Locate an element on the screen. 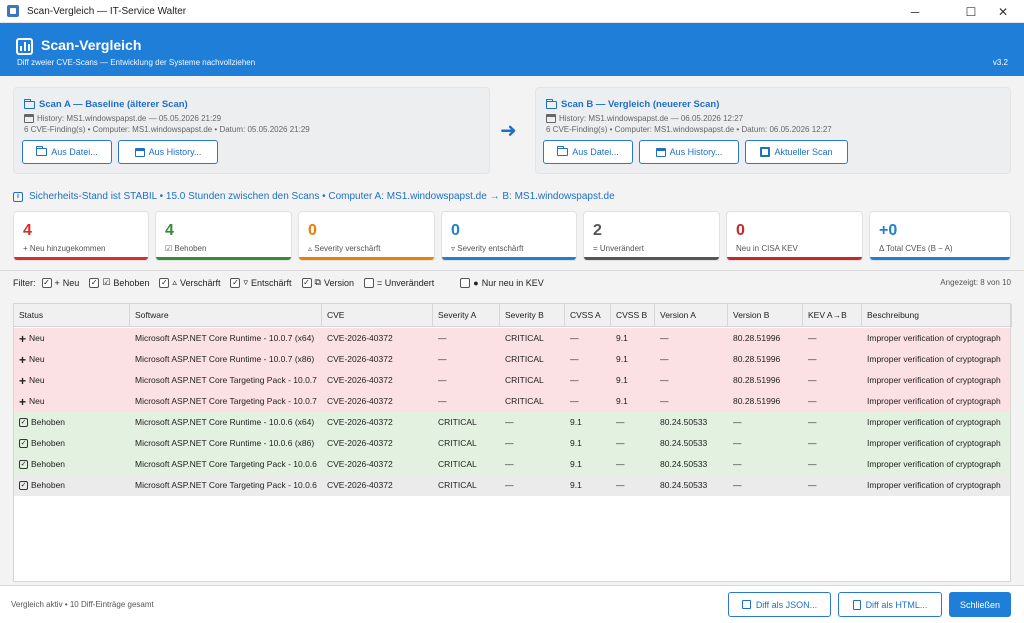  table-cell: 9.1 is located at coordinates (588, 443).